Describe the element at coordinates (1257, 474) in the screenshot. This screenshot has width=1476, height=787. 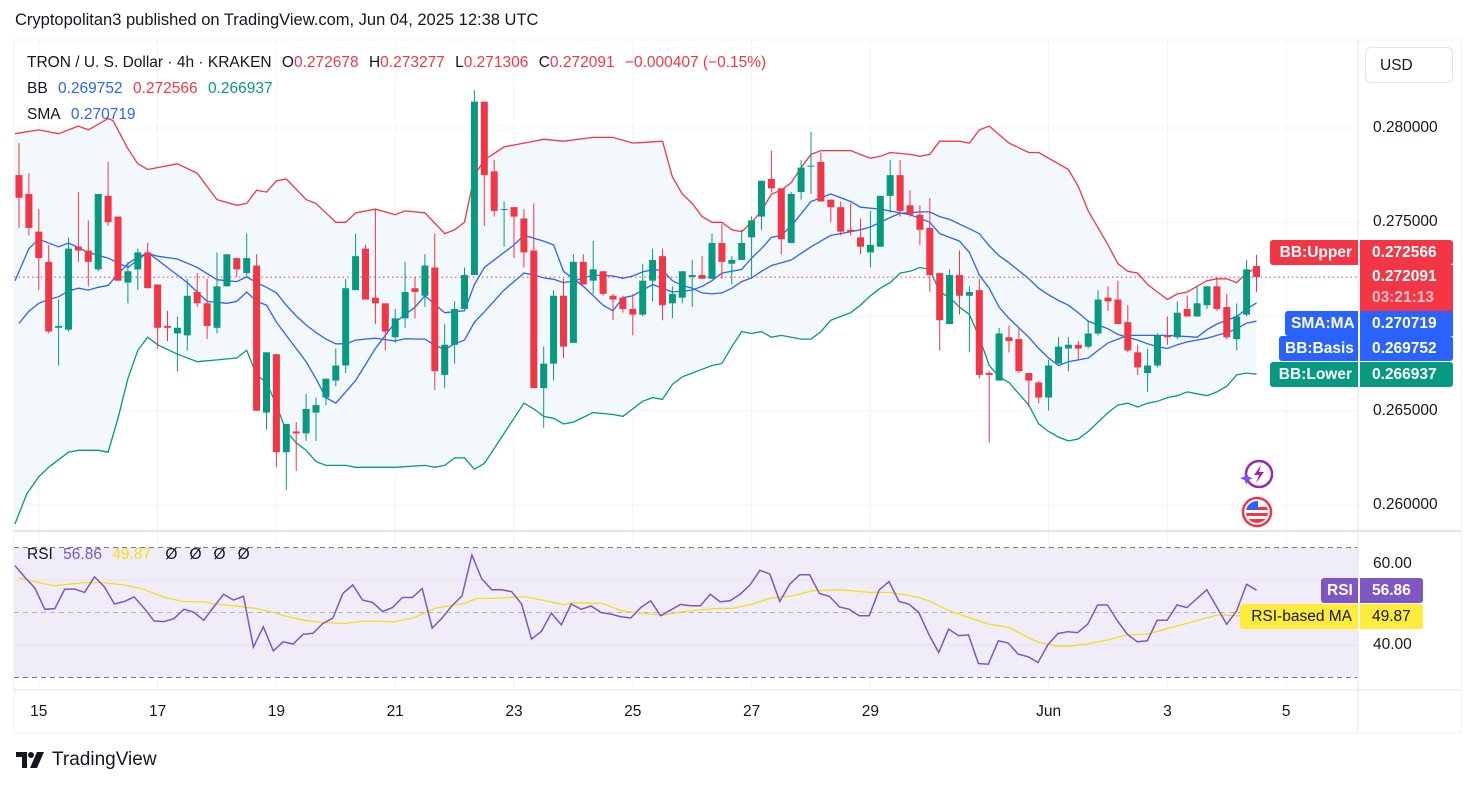
I see `lightning-sparkle-icon` at that location.